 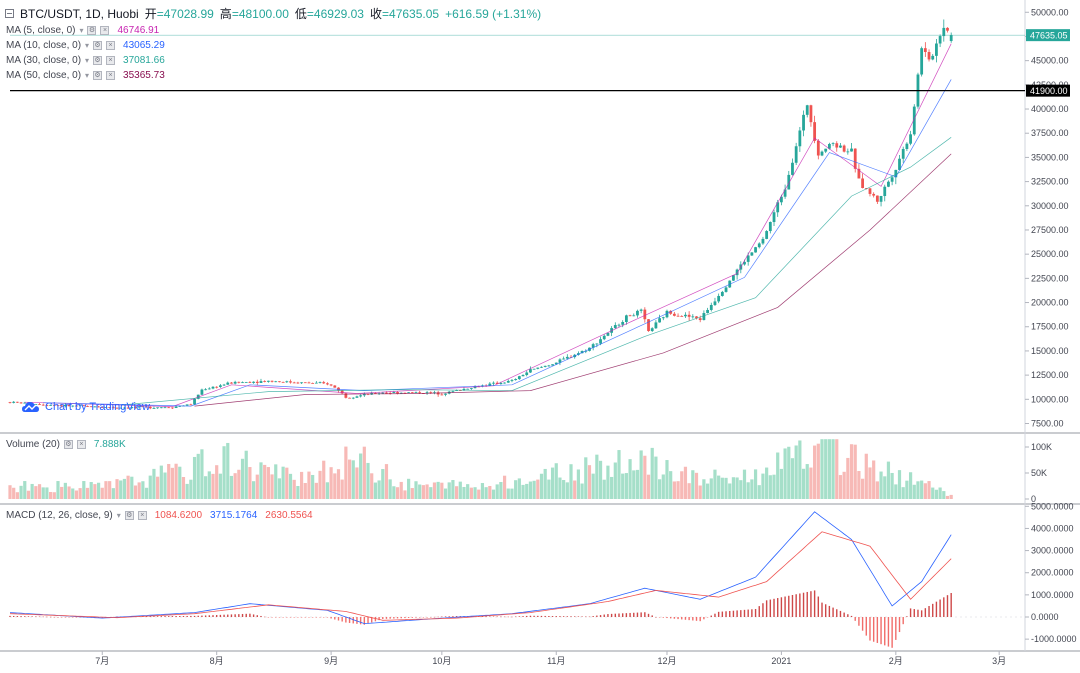 I want to click on tradingview-watermark: Chart by TradingView, so click(x=86, y=407).